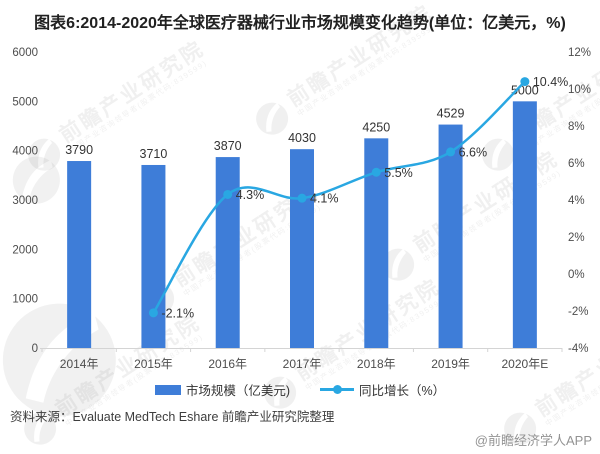  Describe the element at coordinates (167, 389) in the screenshot. I see `legend-bar-swatch-icon` at that location.